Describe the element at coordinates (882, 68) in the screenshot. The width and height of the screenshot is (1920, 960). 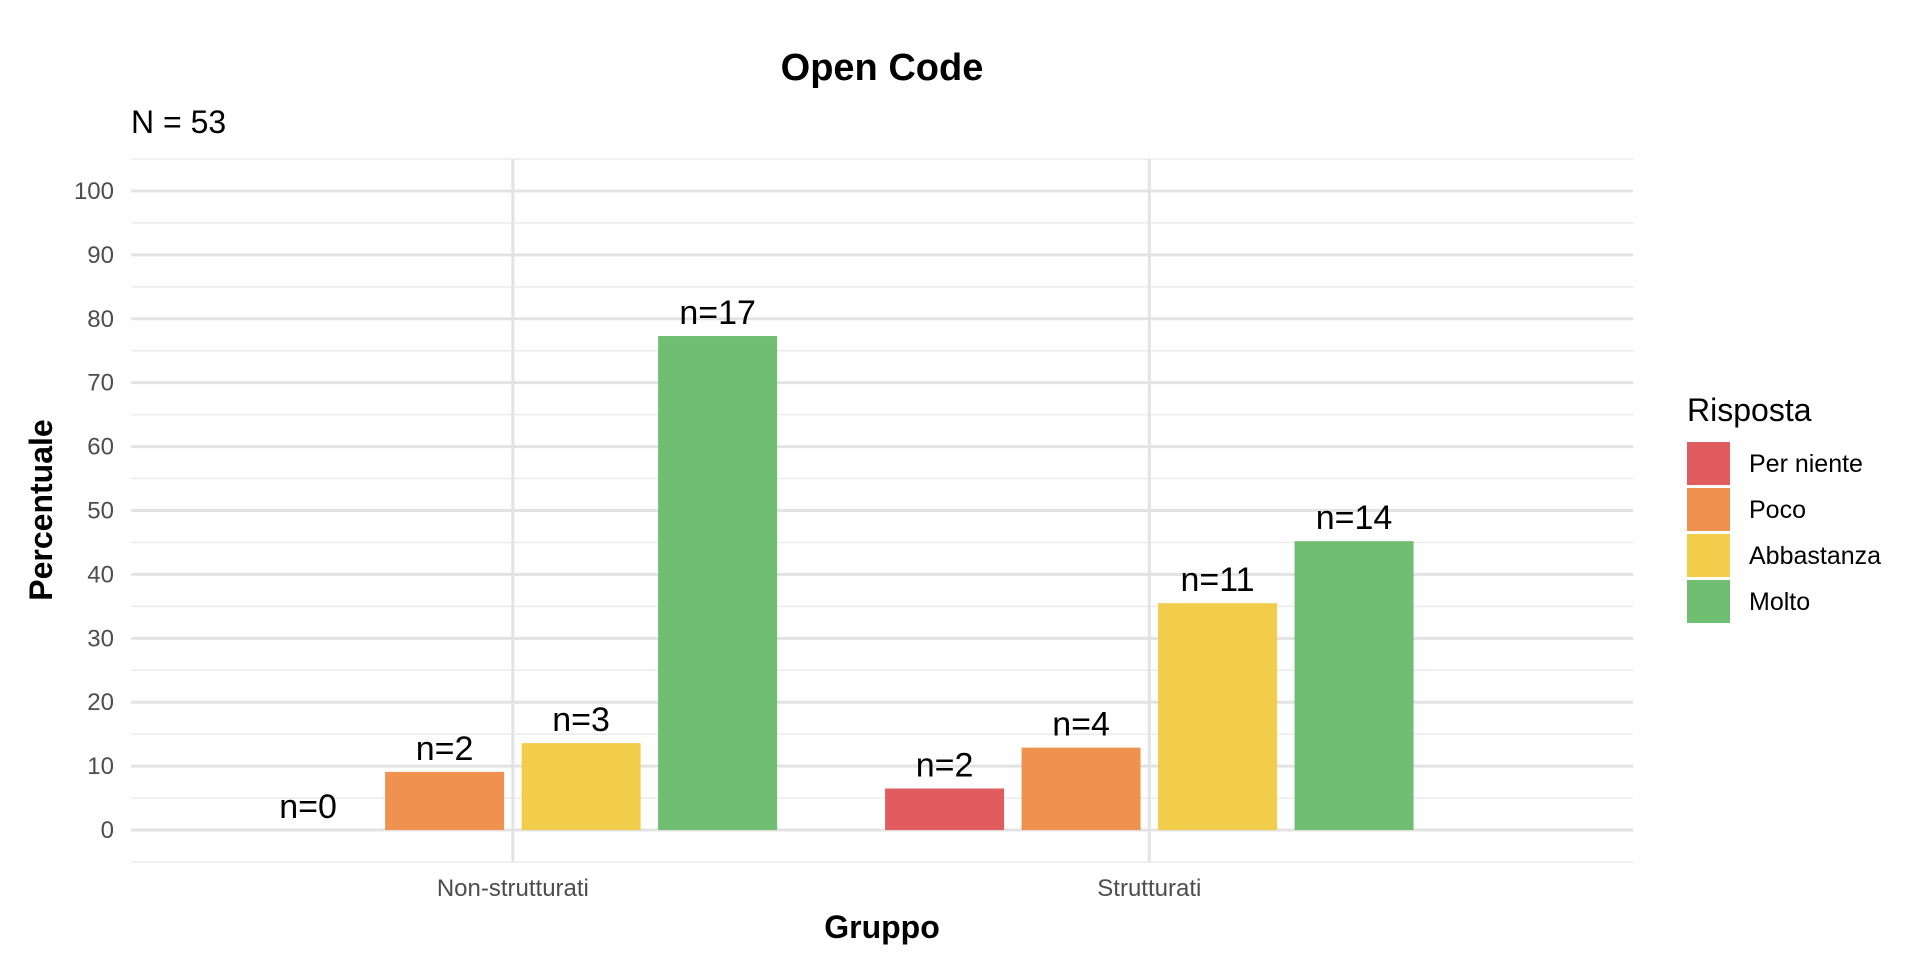
I see `chart-title: Open Code` at that location.